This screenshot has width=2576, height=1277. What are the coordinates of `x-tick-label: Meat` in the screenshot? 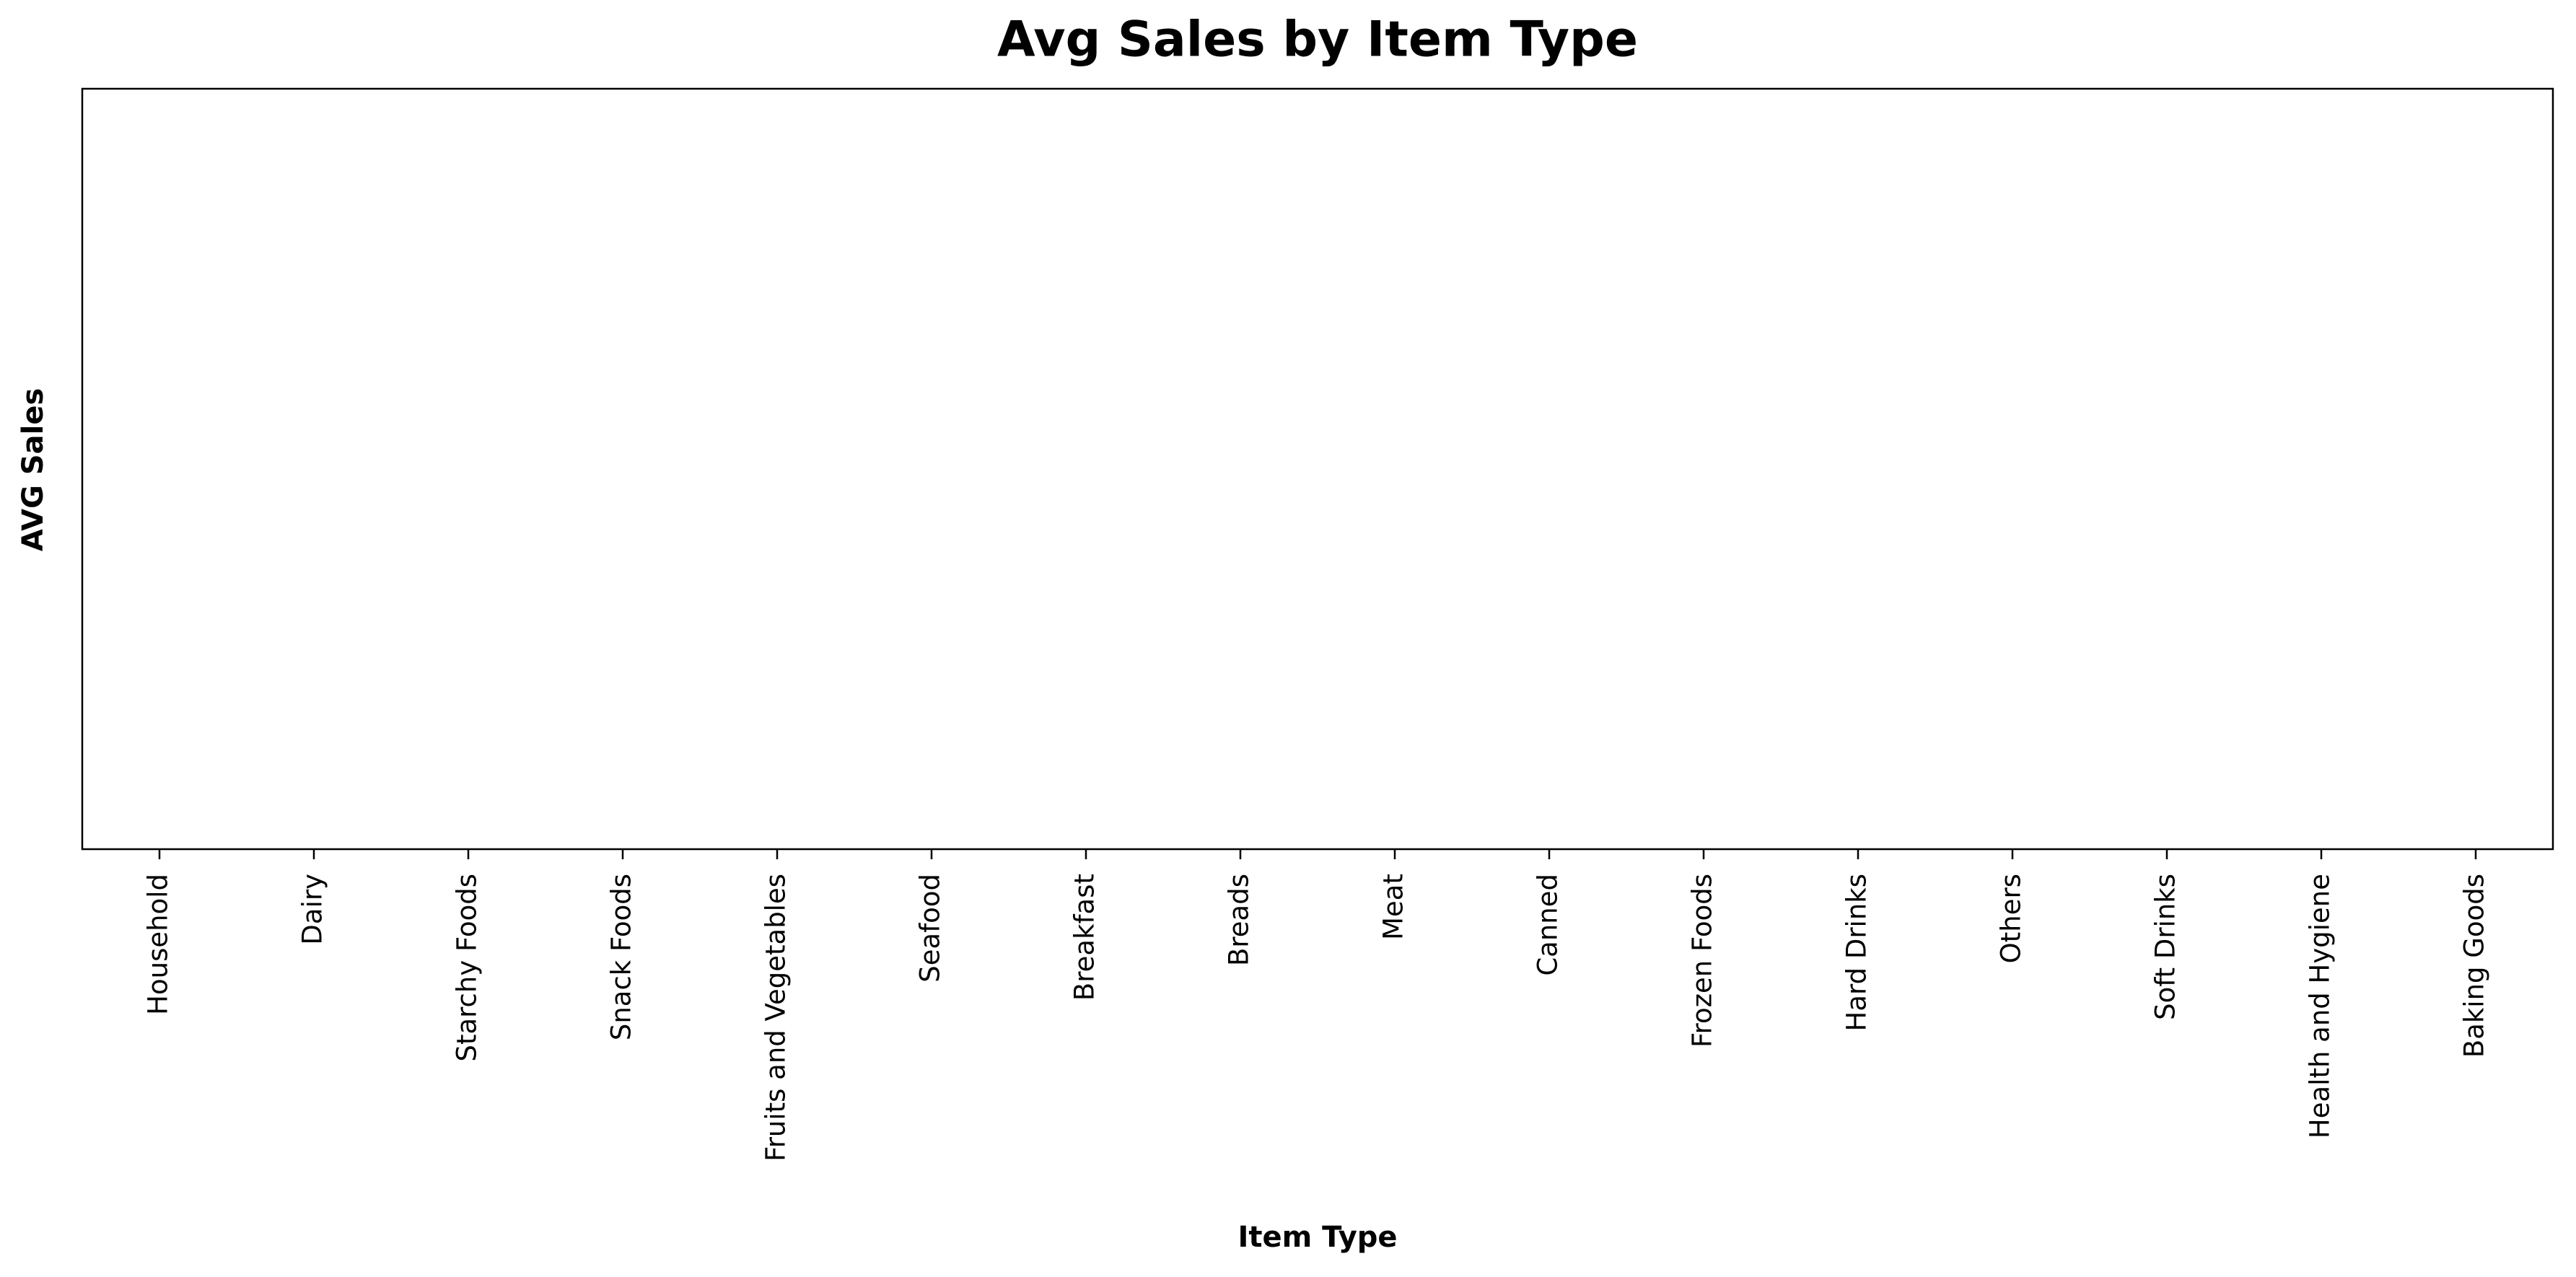 It's located at (1393, 907).